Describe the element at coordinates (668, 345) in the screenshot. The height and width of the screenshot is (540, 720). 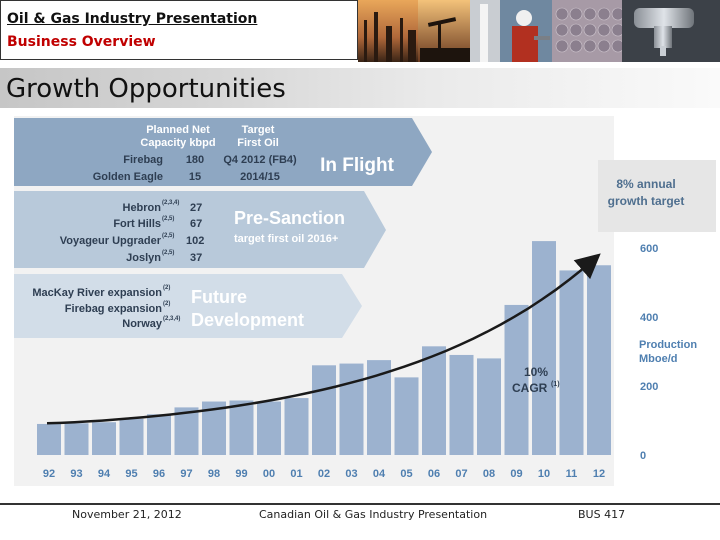
I see `y-axis-title-line1: Production` at that location.